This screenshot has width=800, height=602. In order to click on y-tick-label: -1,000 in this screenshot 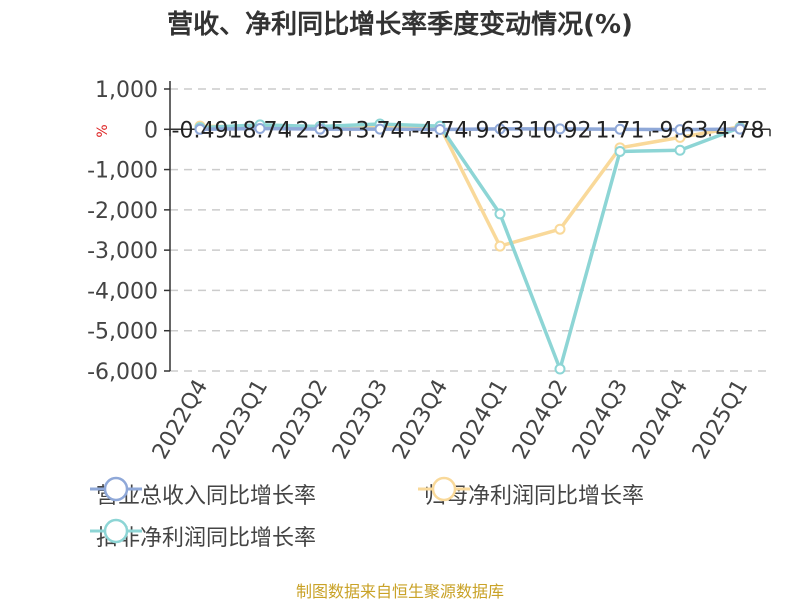, I will do `click(122, 171)`.